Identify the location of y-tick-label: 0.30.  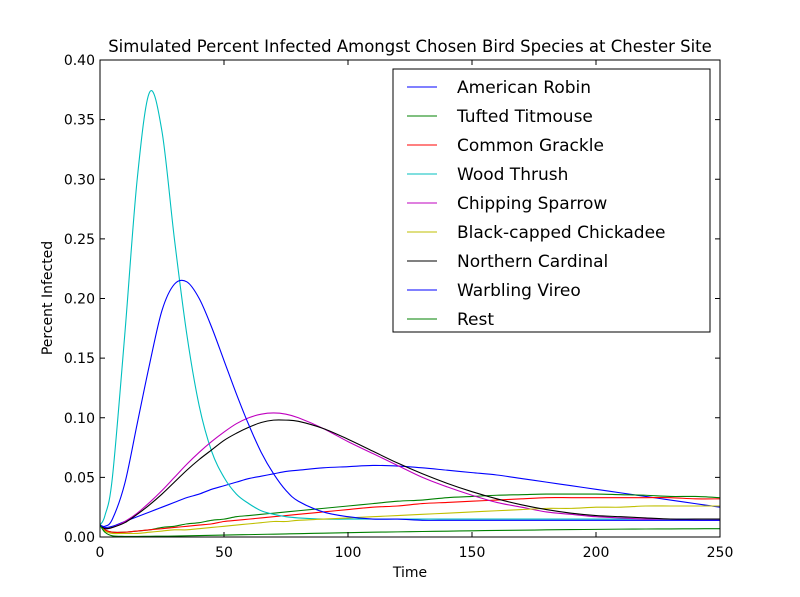
(79, 180).